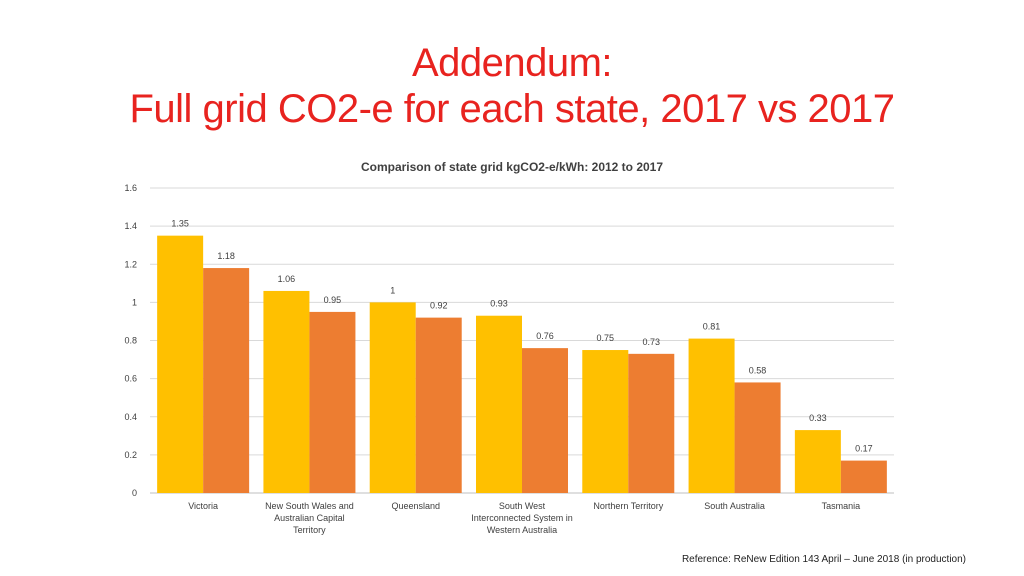 The height and width of the screenshot is (576, 1024). Describe the element at coordinates (628, 506) in the screenshot. I see `category-label: Northern Territory` at that location.